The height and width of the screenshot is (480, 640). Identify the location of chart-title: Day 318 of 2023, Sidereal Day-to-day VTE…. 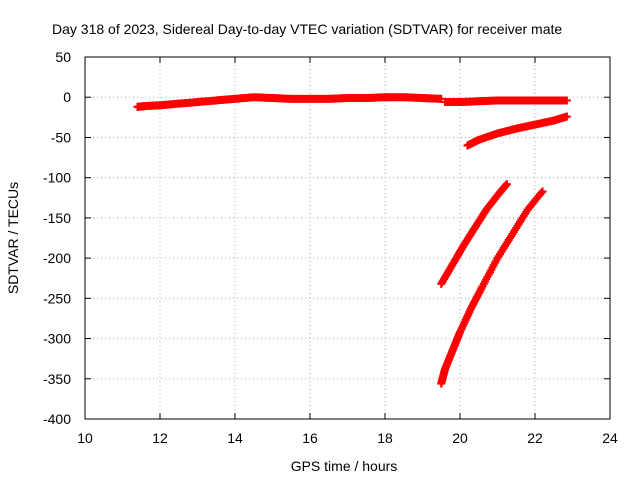
(307, 29).